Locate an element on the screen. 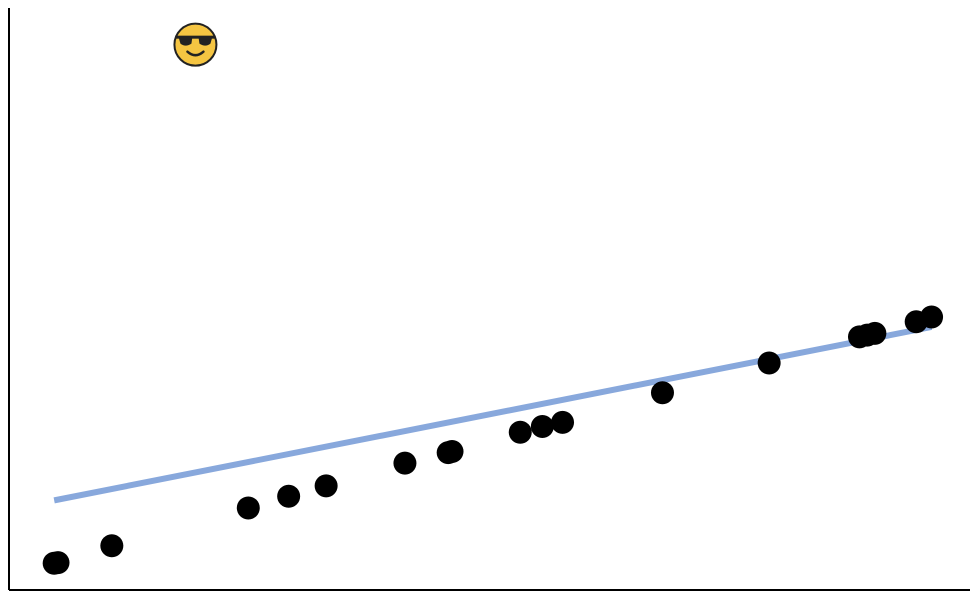 This screenshot has height=602, width=976. annotation-layer is located at coordinates (195, 44).